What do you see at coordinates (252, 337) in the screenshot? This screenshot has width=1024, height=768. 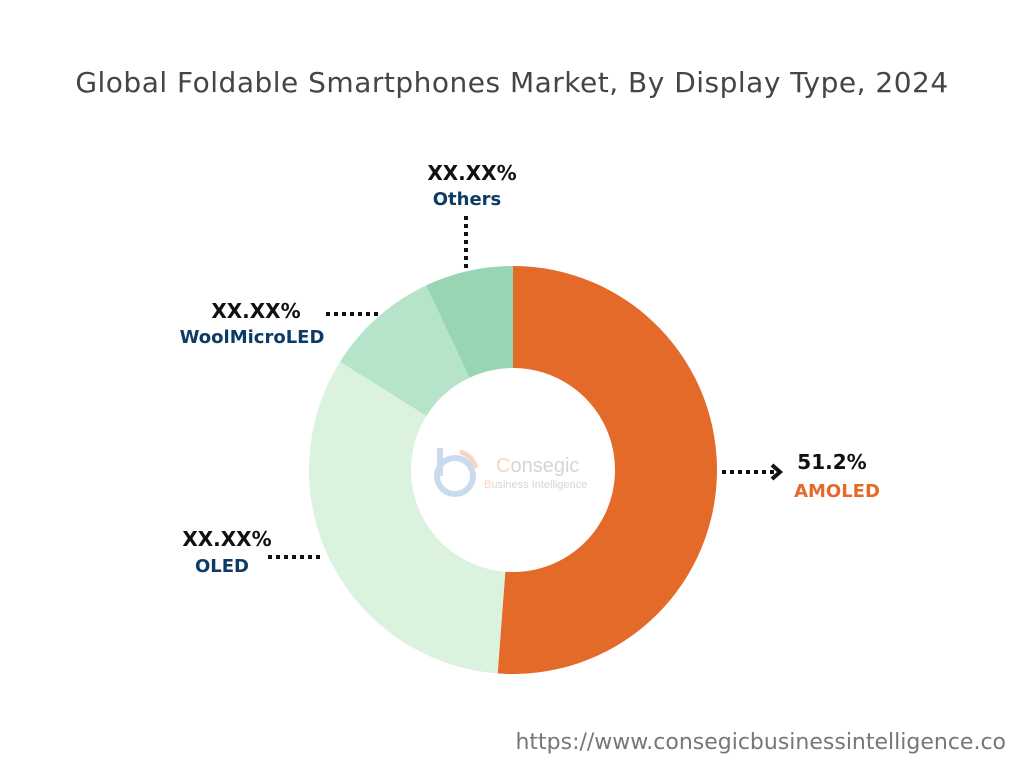 I see `slice-label-woolmicroled-name: WoolMicroLED` at bounding box center [252, 337].